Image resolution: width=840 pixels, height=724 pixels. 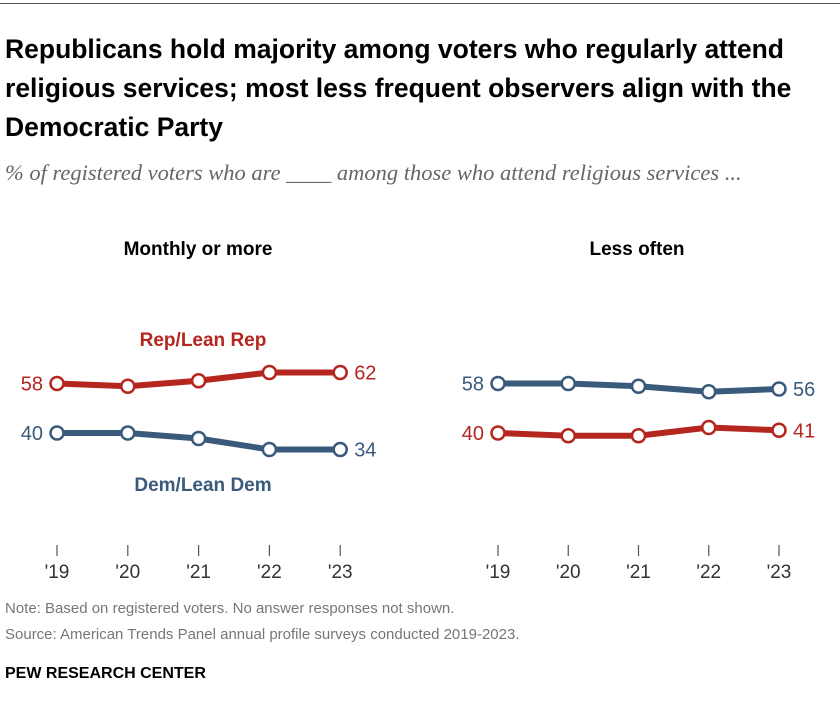 I want to click on data-label: 41, so click(x=804, y=431).